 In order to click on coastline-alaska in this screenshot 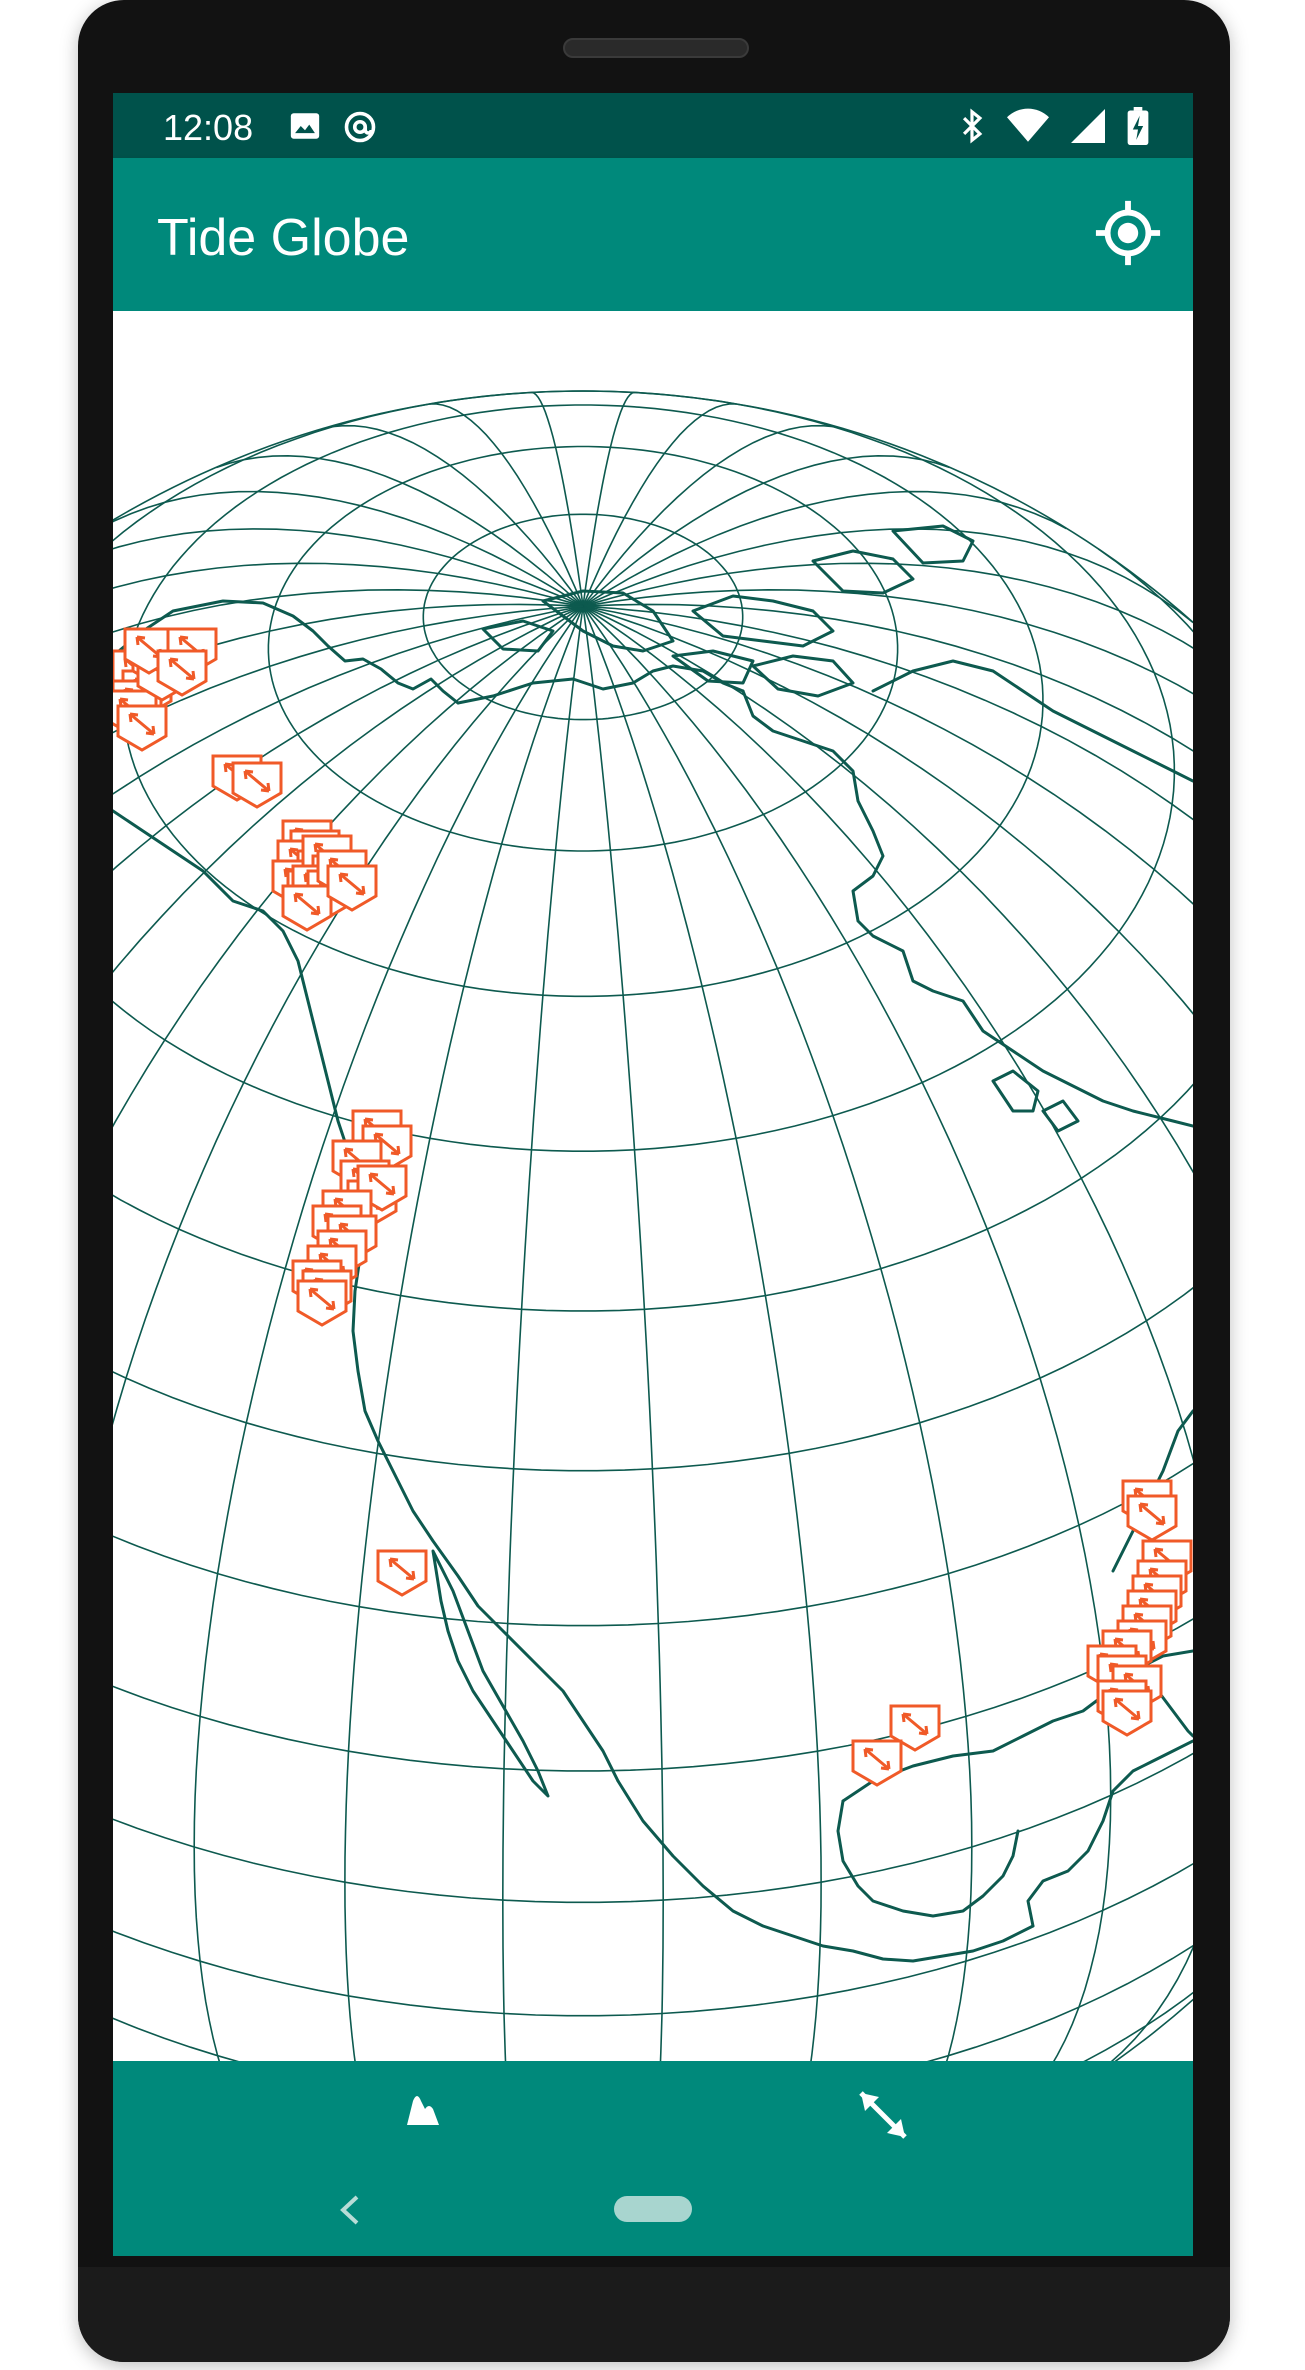, I will do `click(286, 652)`.